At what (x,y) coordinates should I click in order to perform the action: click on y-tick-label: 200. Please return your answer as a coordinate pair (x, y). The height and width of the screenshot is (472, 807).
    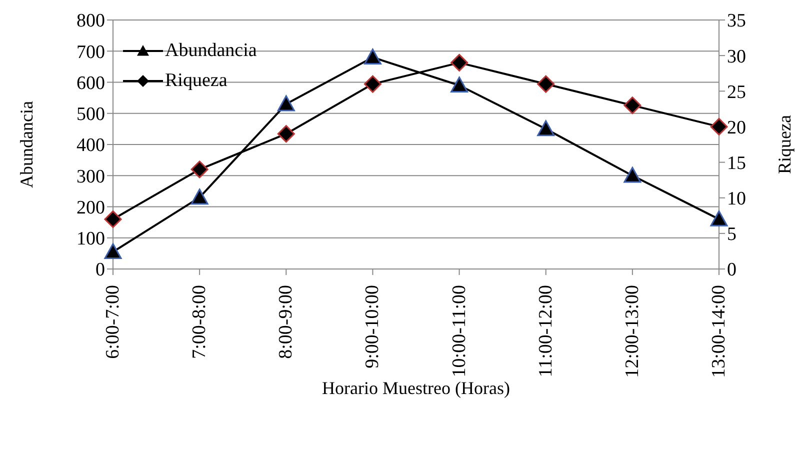
    Looking at the image, I should click on (90, 207).